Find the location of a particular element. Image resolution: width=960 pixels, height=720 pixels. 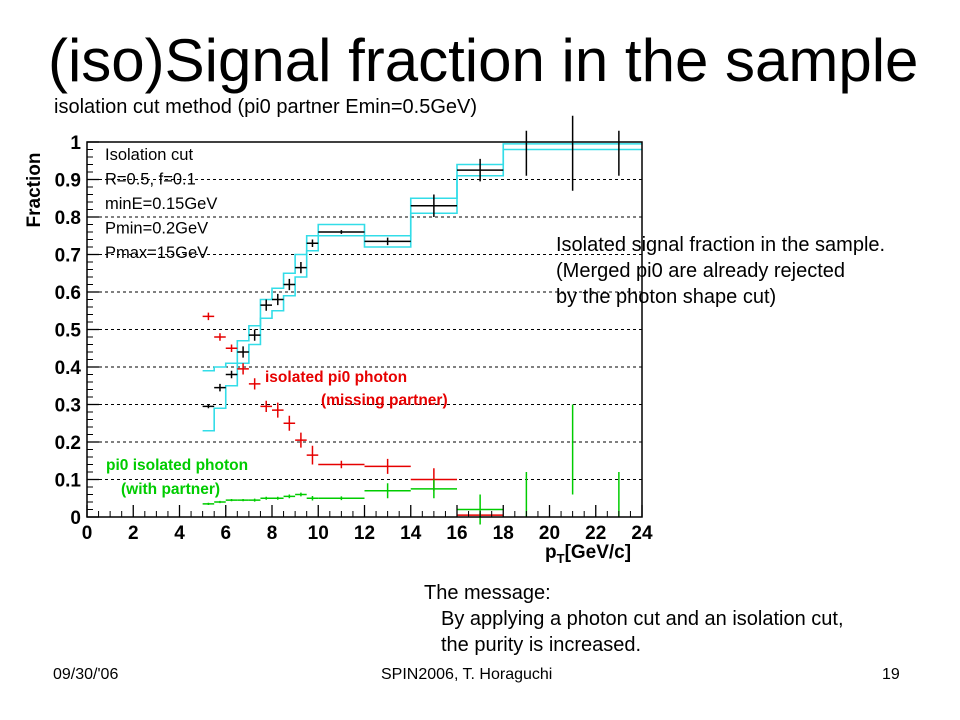

info-line: Isolation cut is located at coordinates (149, 155).